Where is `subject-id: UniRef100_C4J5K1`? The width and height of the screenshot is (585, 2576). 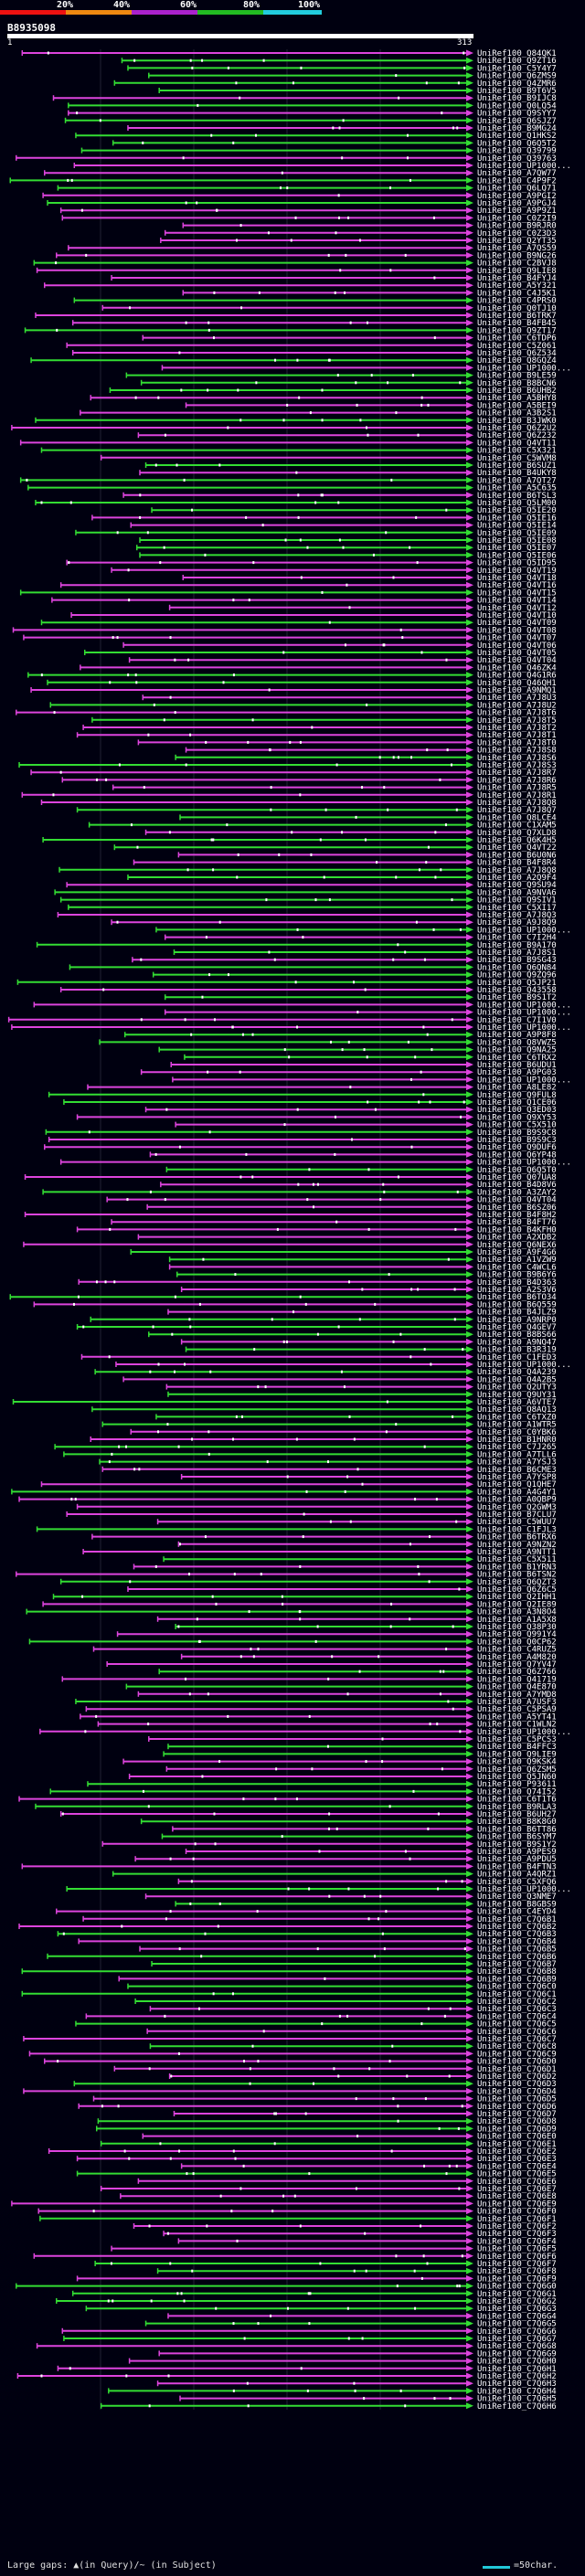 subject-id: UniRef100_C4J5K1 is located at coordinates (517, 293).